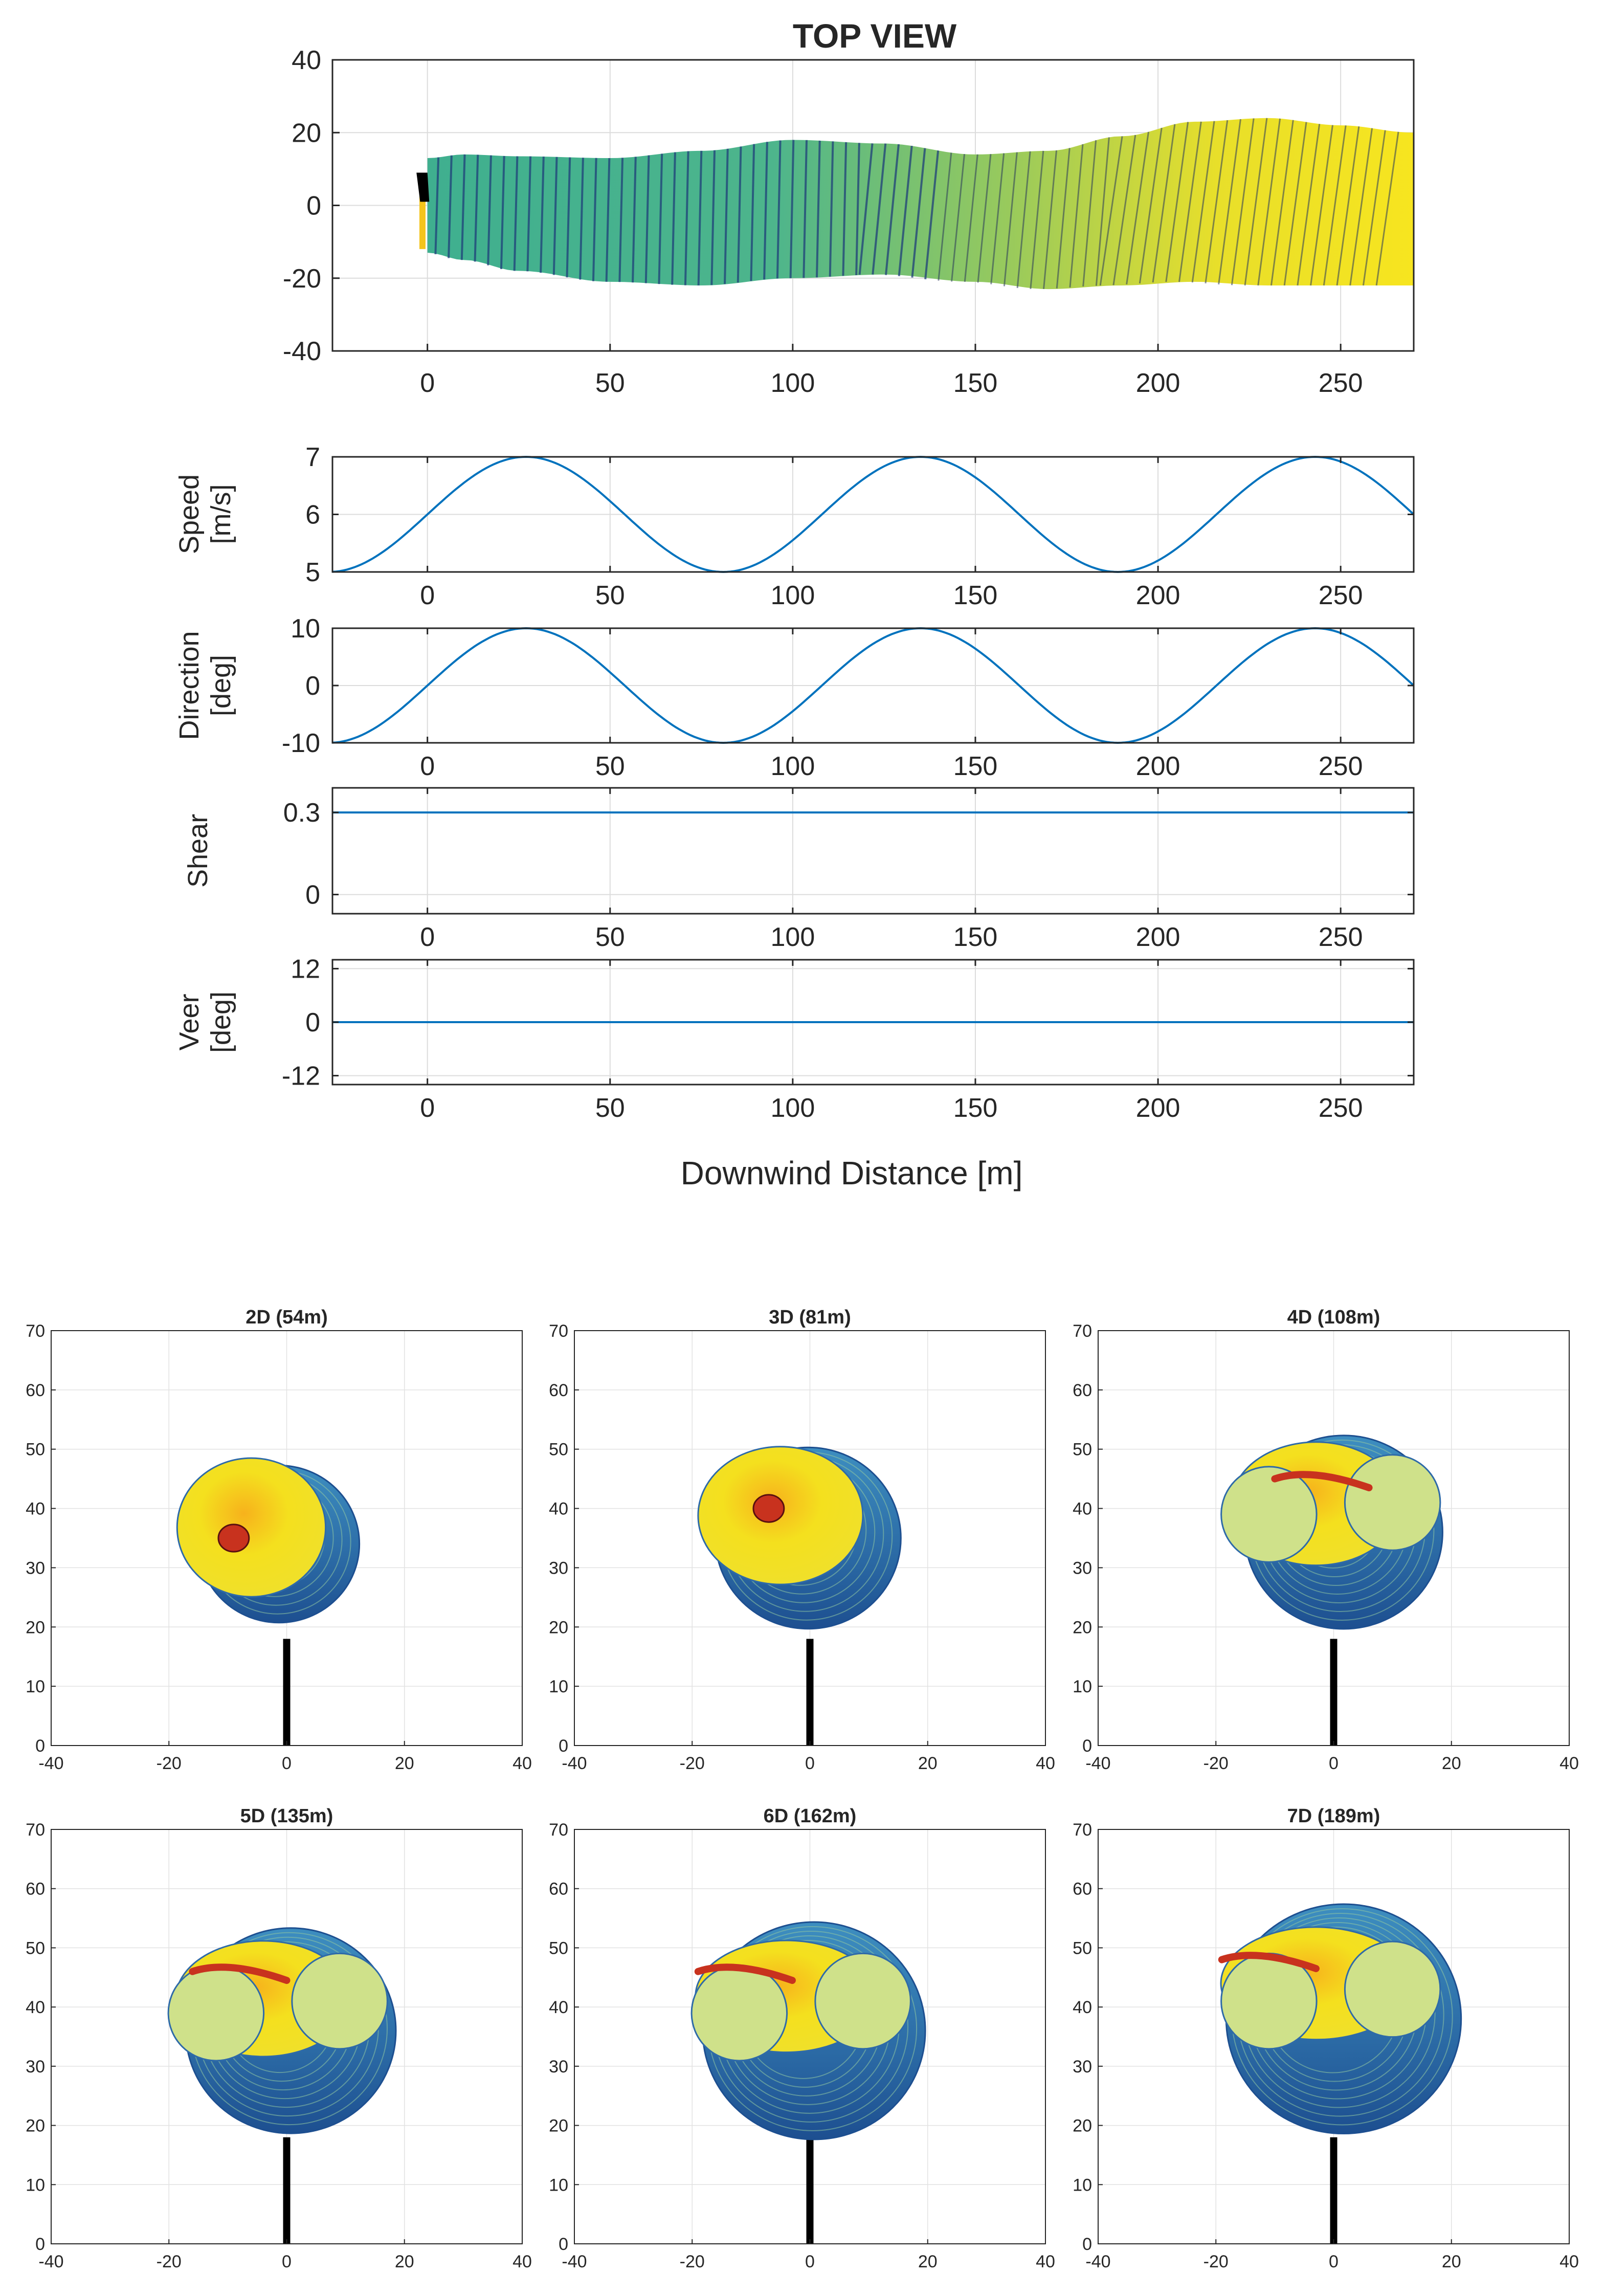 This screenshot has height=2296, width=1605. What do you see at coordinates (423, 187) in the screenshot?
I see `nacelle-marker` at bounding box center [423, 187].